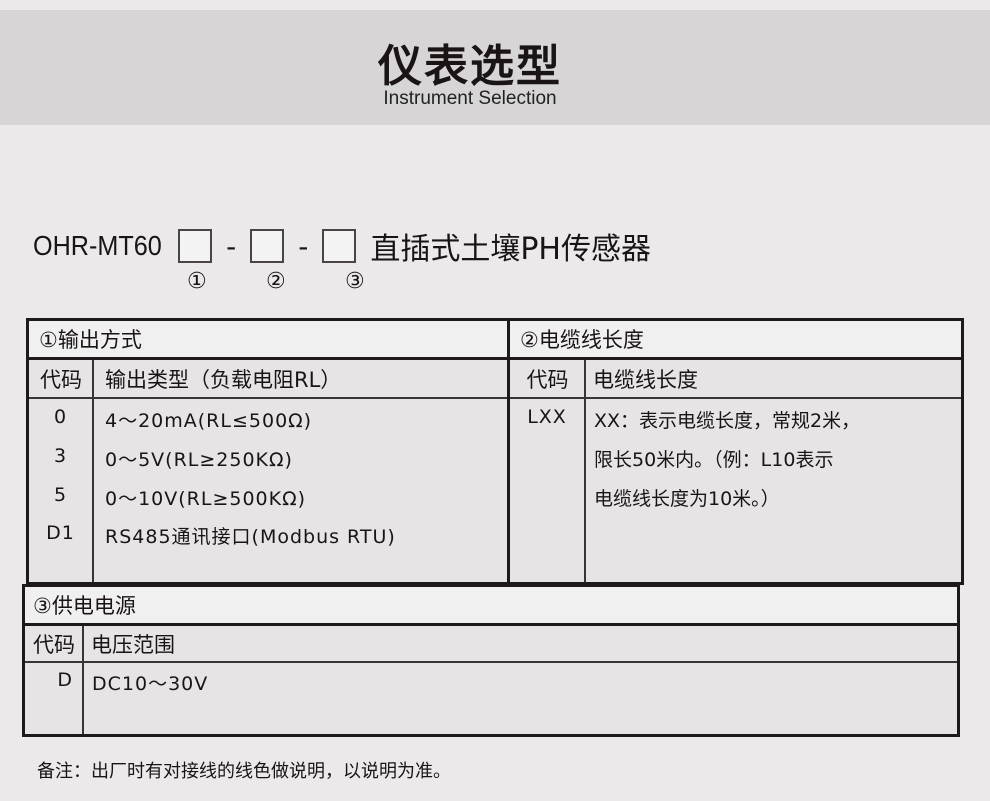 The width and height of the screenshot is (990, 801). What do you see at coordinates (250, 537) in the screenshot?
I see `output-type: RS485通讯接口(Modbus RTU)` at bounding box center [250, 537].